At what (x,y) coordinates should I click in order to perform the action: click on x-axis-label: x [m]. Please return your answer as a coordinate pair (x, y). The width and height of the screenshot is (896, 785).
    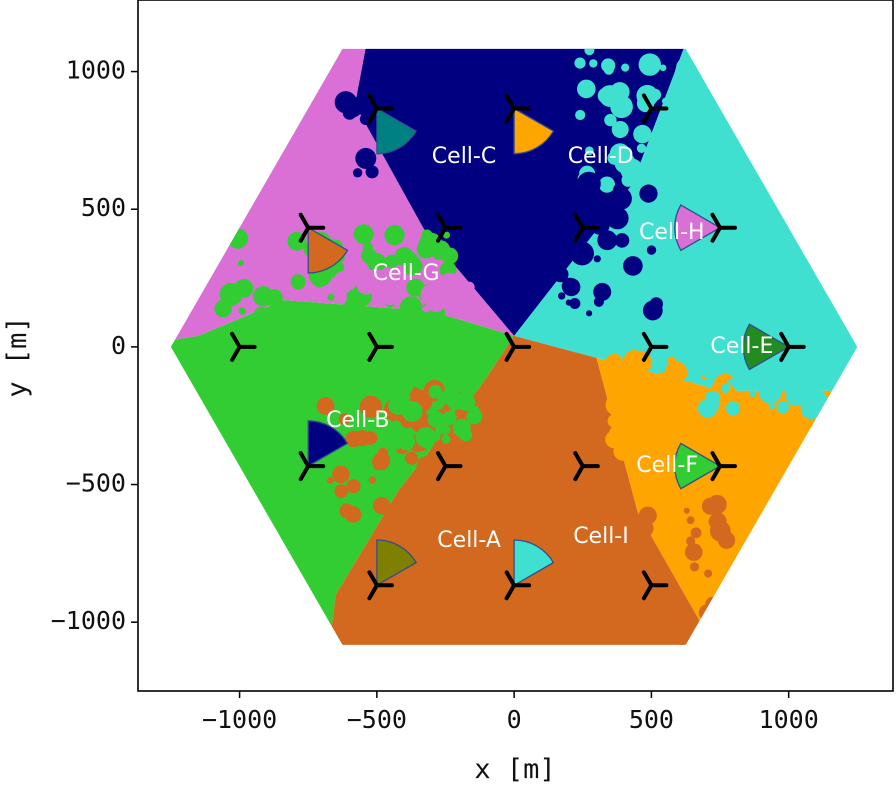
    Looking at the image, I should click on (514, 769).